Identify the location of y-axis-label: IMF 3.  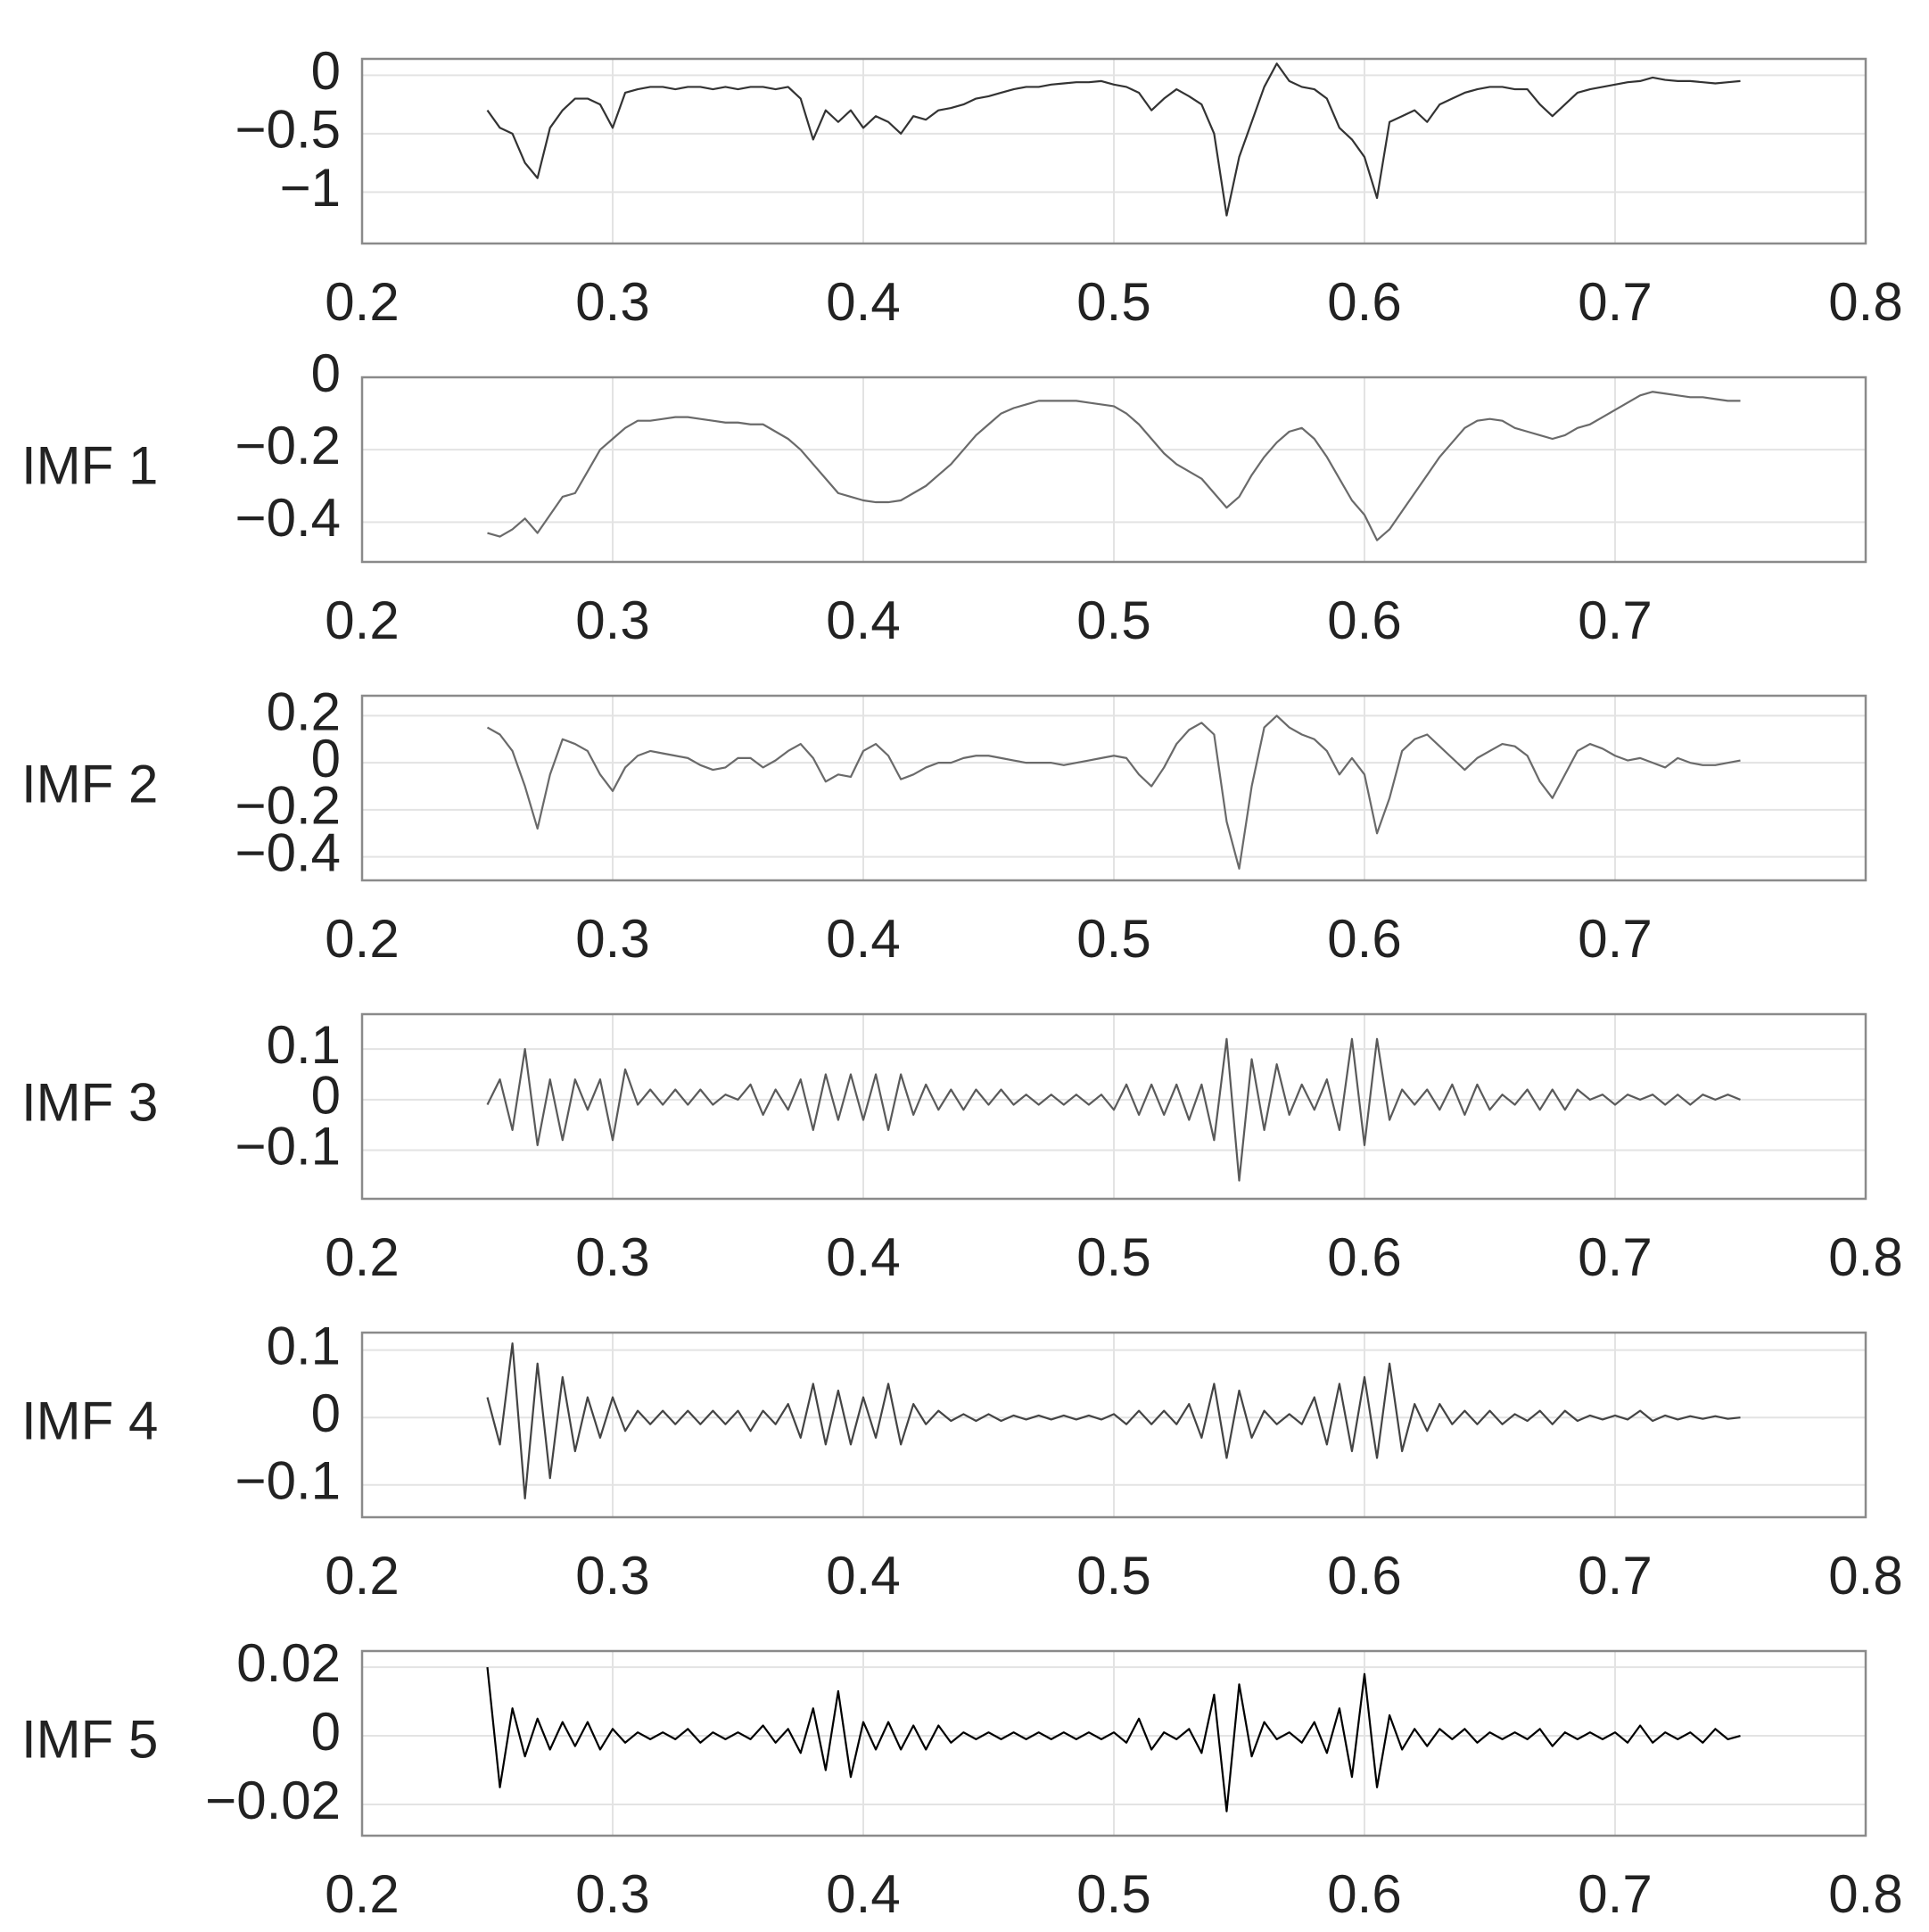
(89, 1102).